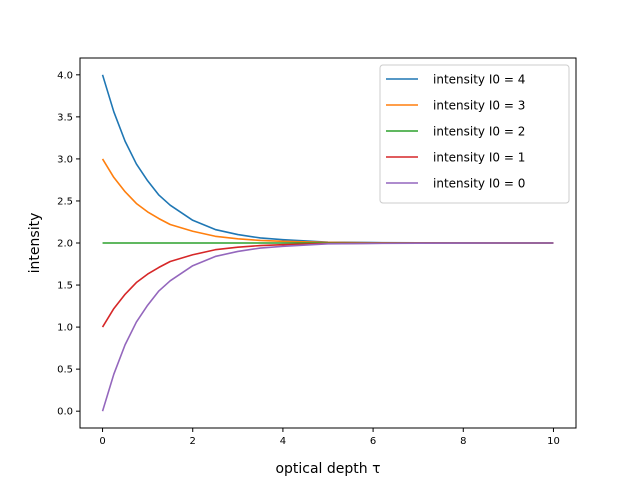 The width and height of the screenshot is (640, 480). I want to click on y-tick-label: 3.5, so click(65, 117).